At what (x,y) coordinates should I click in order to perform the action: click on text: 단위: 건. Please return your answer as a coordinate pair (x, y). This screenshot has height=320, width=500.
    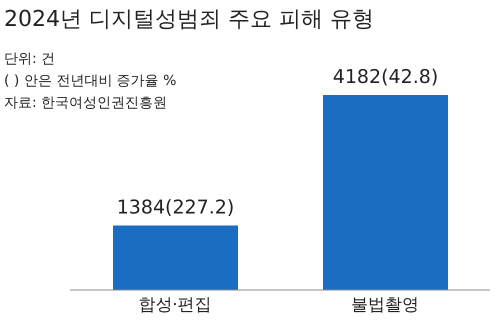
    Looking at the image, I should click on (30, 59).